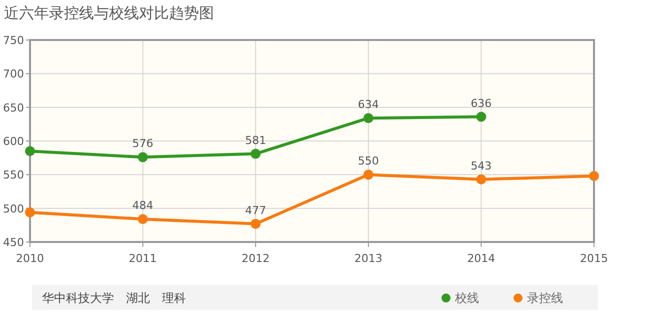 The image size is (645, 315). I want to click on x-tick-label: 2011, so click(142, 258).